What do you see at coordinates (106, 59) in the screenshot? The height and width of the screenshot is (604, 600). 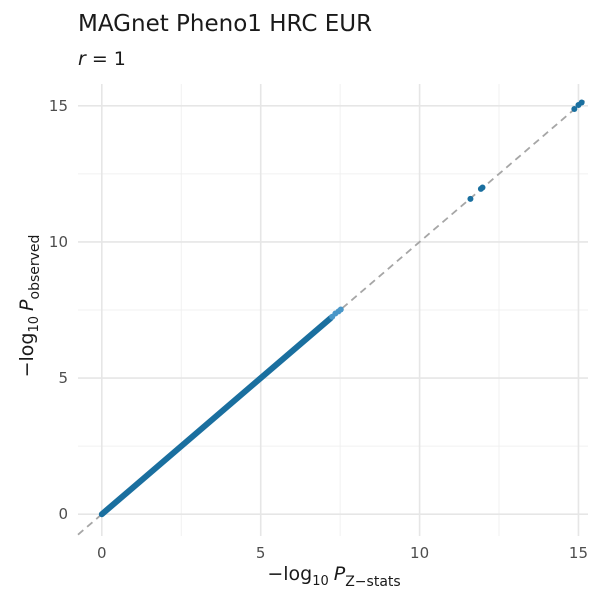 I see `subtitle-value: = 1` at bounding box center [106, 59].